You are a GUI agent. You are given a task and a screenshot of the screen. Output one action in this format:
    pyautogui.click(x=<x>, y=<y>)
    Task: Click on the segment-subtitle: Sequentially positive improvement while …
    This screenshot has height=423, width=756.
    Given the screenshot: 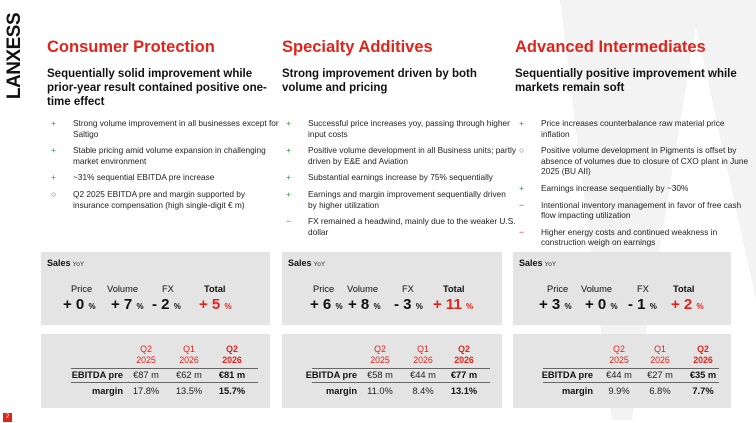 What is the action you would take?
    pyautogui.click(x=626, y=81)
    